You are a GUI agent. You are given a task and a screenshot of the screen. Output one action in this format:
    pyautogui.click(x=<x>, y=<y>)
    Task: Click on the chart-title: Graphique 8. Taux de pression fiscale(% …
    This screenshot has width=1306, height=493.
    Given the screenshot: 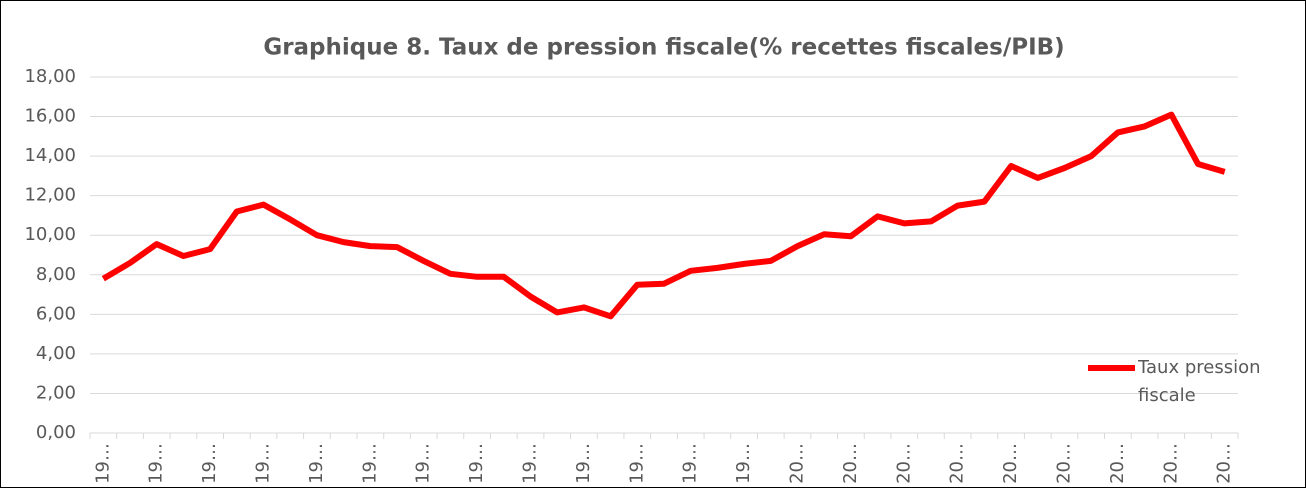 What is the action you would take?
    pyautogui.click(x=663, y=48)
    